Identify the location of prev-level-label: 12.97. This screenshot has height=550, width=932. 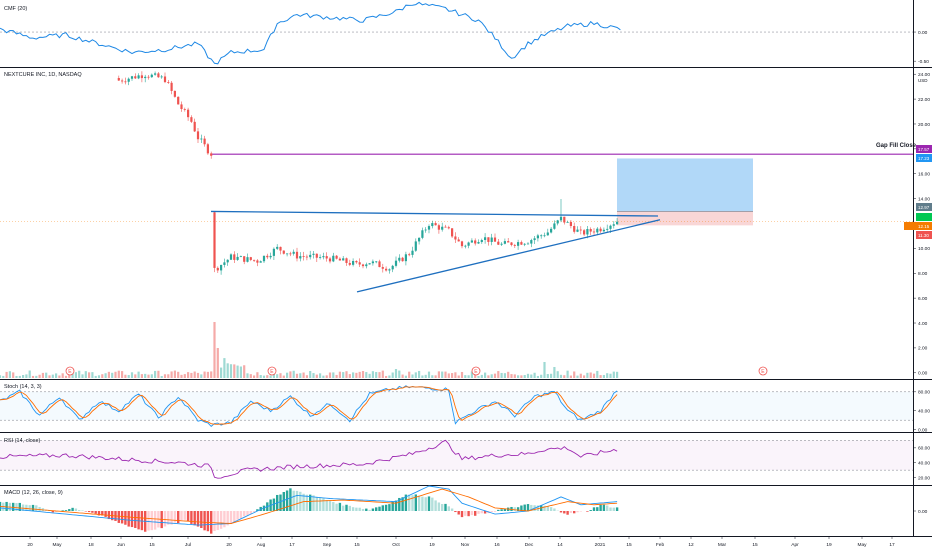
(924, 207).